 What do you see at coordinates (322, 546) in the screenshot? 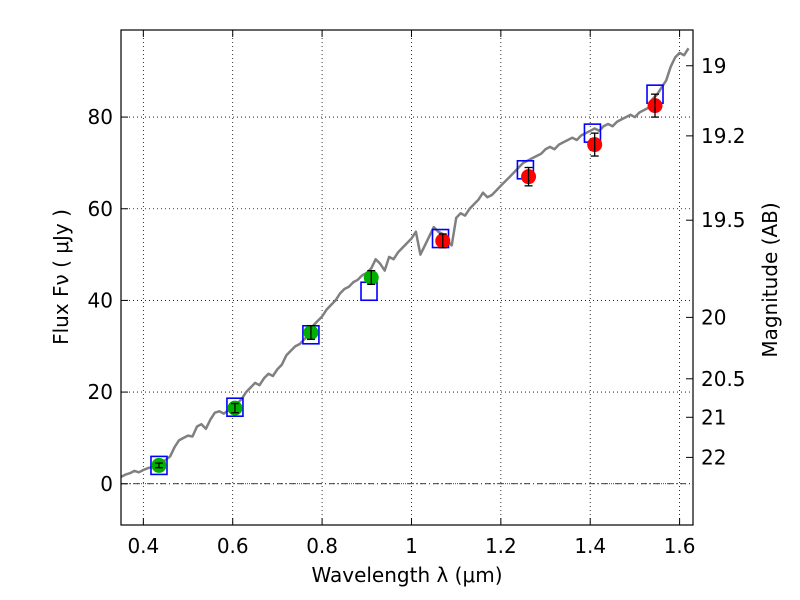
I see `x-tick-label: 0.8` at bounding box center [322, 546].